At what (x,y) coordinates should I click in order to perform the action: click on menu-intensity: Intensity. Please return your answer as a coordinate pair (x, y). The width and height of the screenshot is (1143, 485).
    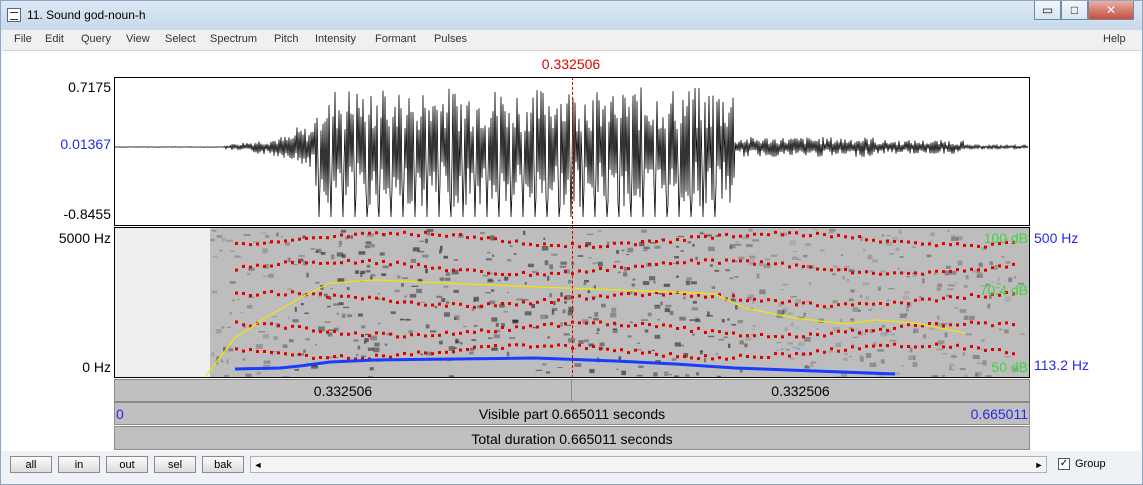
    Looking at the image, I should click on (335, 39).